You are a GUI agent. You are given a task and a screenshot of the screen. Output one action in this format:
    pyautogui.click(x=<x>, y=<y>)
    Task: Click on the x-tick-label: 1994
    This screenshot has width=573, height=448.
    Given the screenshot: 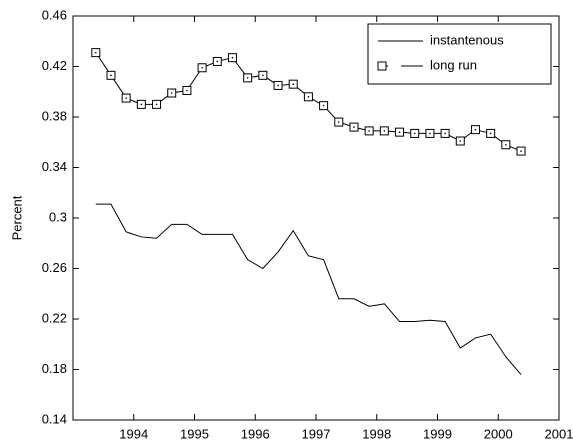 What is the action you would take?
    pyautogui.click(x=133, y=433)
    